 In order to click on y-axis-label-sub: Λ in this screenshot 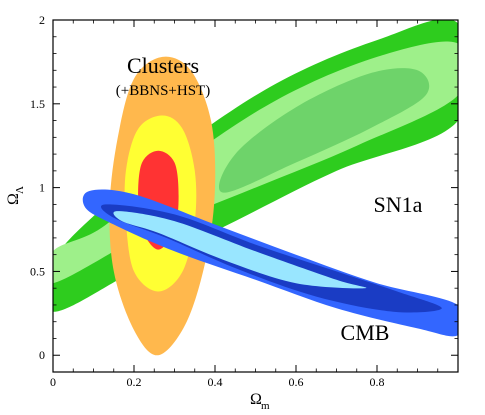, I will do `click(20, 190)`.